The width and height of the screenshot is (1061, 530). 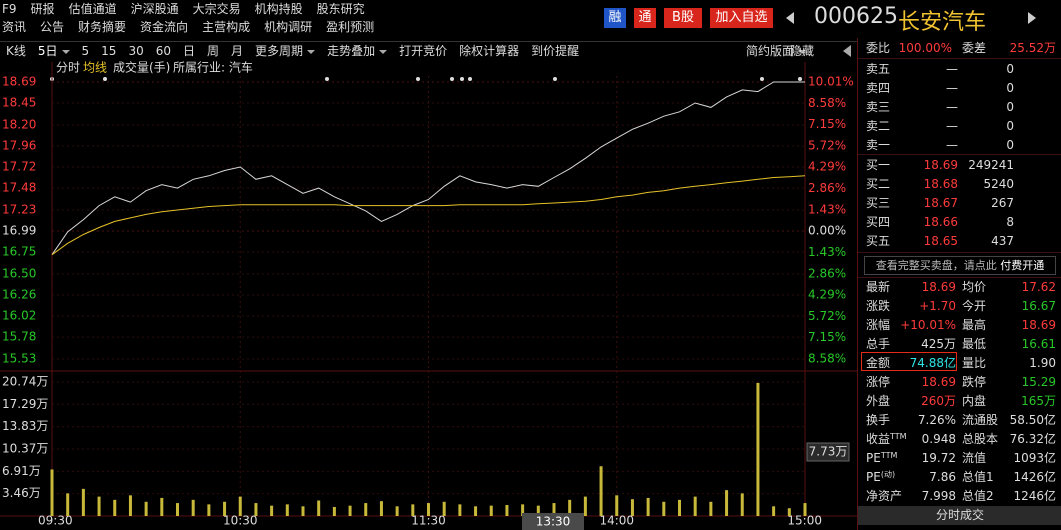 What do you see at coordinates (959, 401) in the screenshot?
I see `quote-row: 外盘 260万 内盘 165万` at bounding box center [959, 401].